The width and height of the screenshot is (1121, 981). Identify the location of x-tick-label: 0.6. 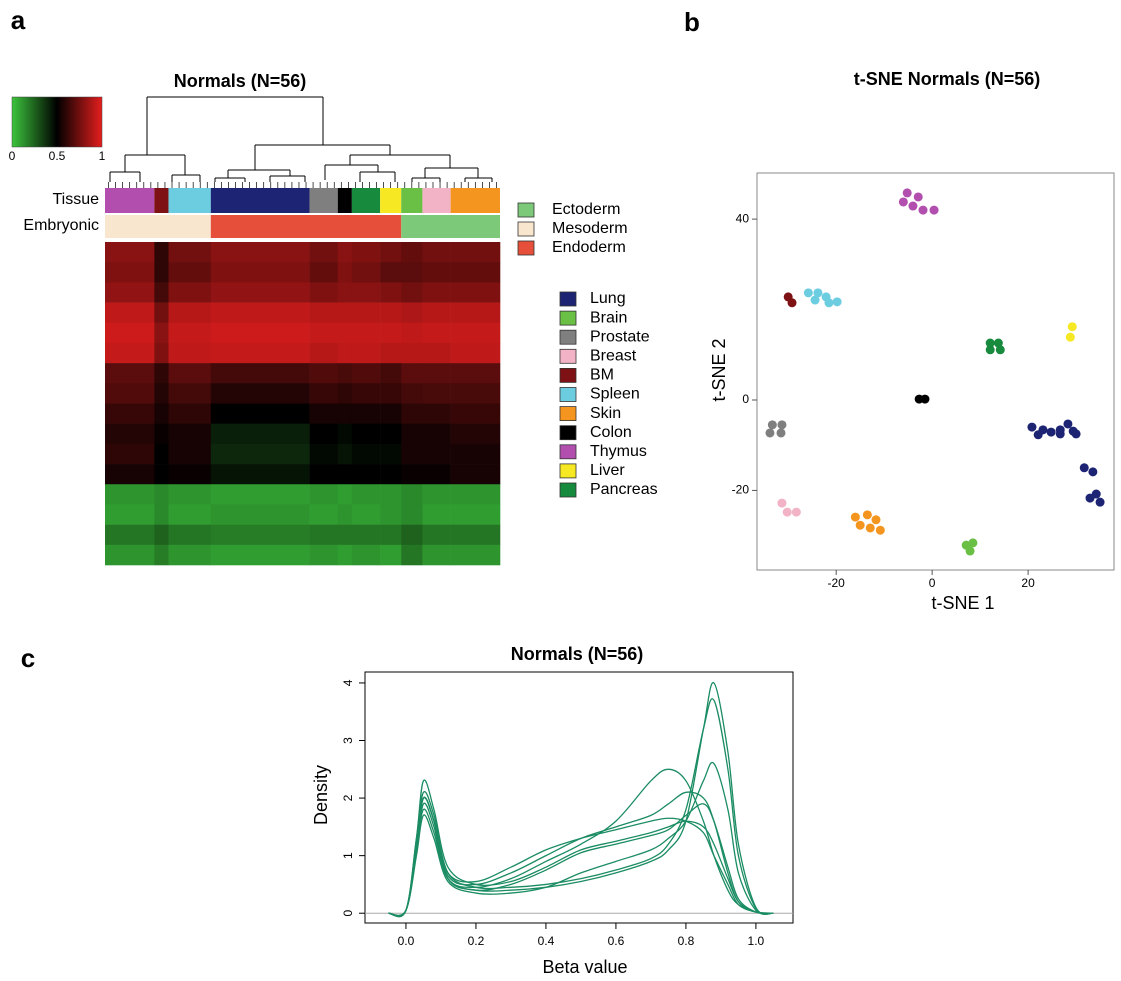
(616, 941).